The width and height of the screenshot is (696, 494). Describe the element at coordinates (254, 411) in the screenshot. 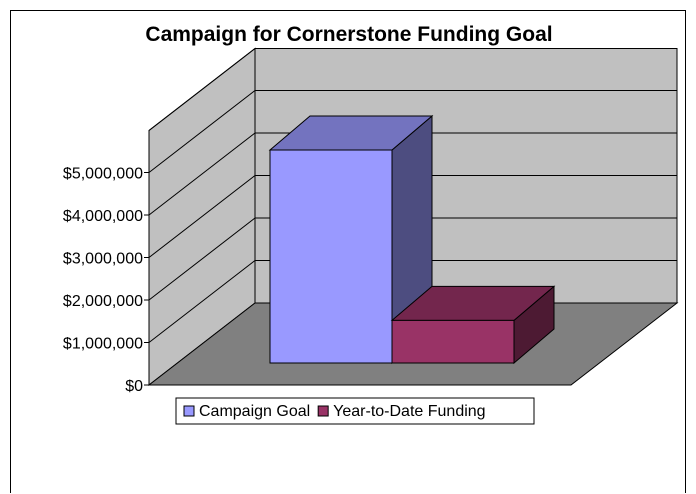

I see `legend-label-campaign-goal: Campaign Goal` at that location.